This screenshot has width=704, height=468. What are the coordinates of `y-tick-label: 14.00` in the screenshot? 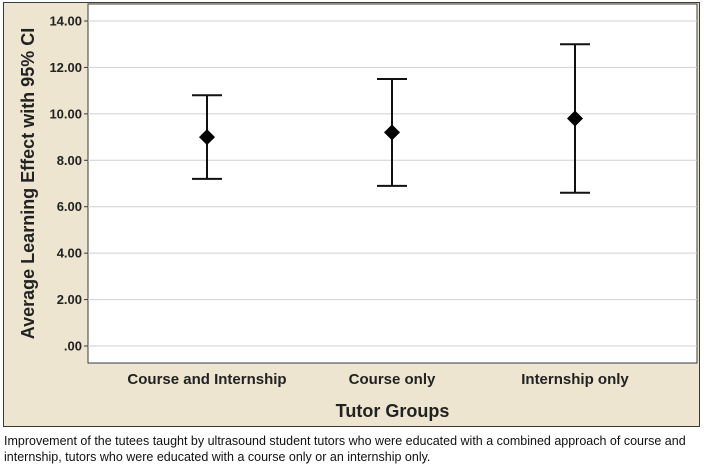 It's located at (65, 21).